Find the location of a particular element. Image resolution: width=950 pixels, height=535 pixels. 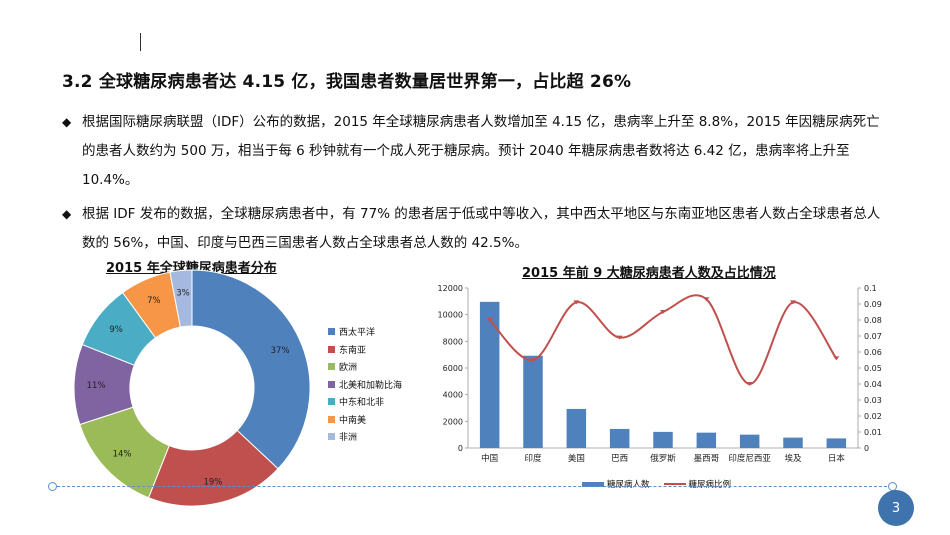

legend-label: 中南美 is located at coordinates (353, 420).